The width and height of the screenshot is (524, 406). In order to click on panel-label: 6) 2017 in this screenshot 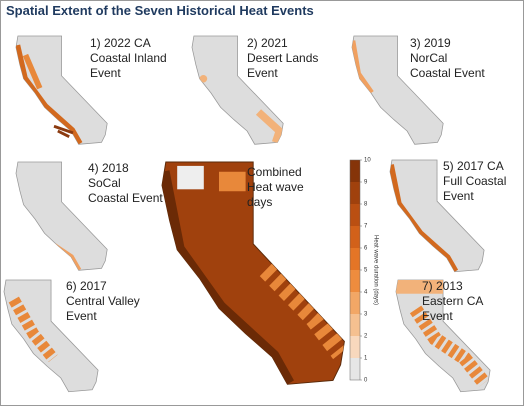, I will do `click(86, 286)`.